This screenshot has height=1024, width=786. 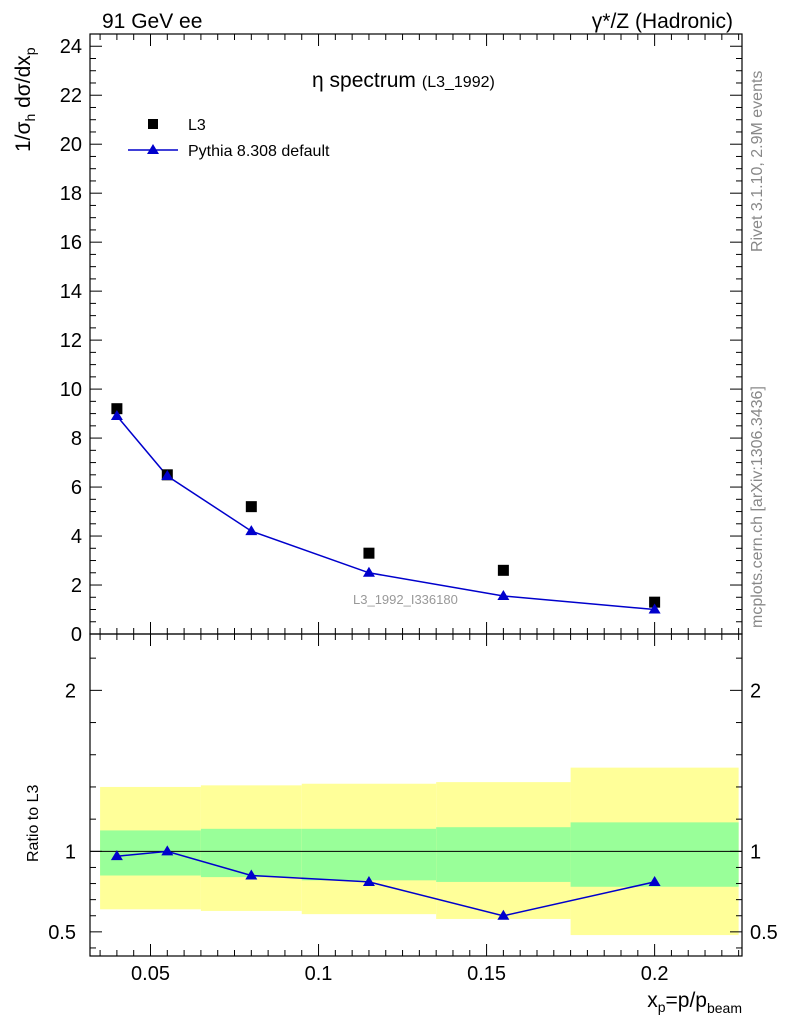 What do you see at coordinates (152, 21) in the screenshot?
I see `header-left: 91 GeV ee` at bounding box center [152, 21].